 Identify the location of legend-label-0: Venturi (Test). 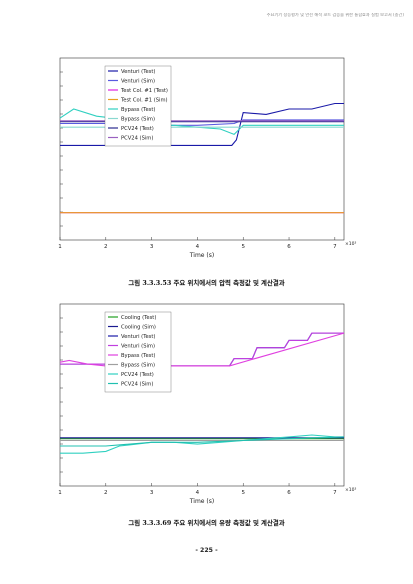
(138, 72).